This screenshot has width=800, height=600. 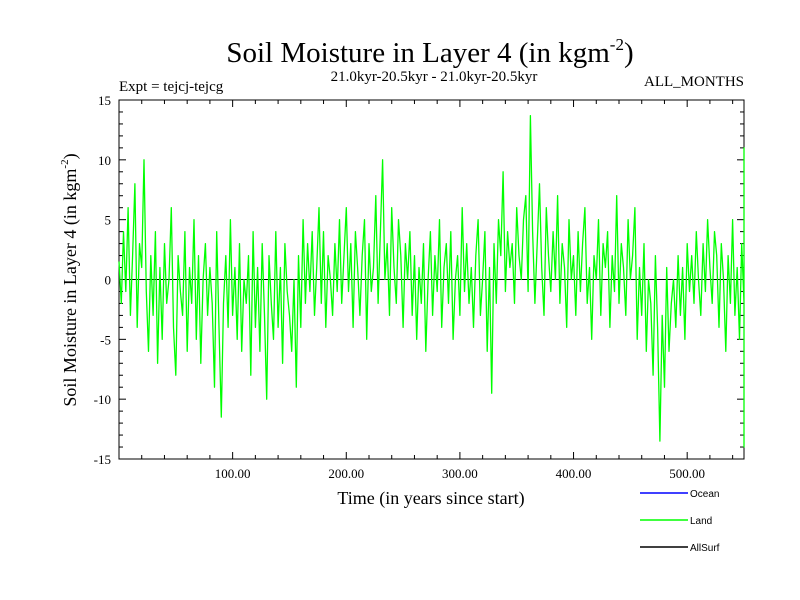 What do you see at coordinates (460, 473) in the screenshot?
I see `x-tick-label: 300.00` at bounding box center [460, 473].